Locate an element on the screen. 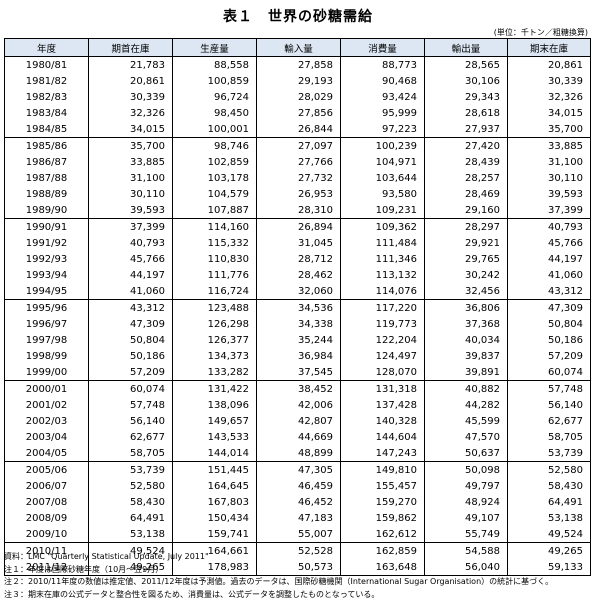 The height and width of the screenshot is (615, 596). cell-year: 1999/00 is located at coordinates (46, 372).